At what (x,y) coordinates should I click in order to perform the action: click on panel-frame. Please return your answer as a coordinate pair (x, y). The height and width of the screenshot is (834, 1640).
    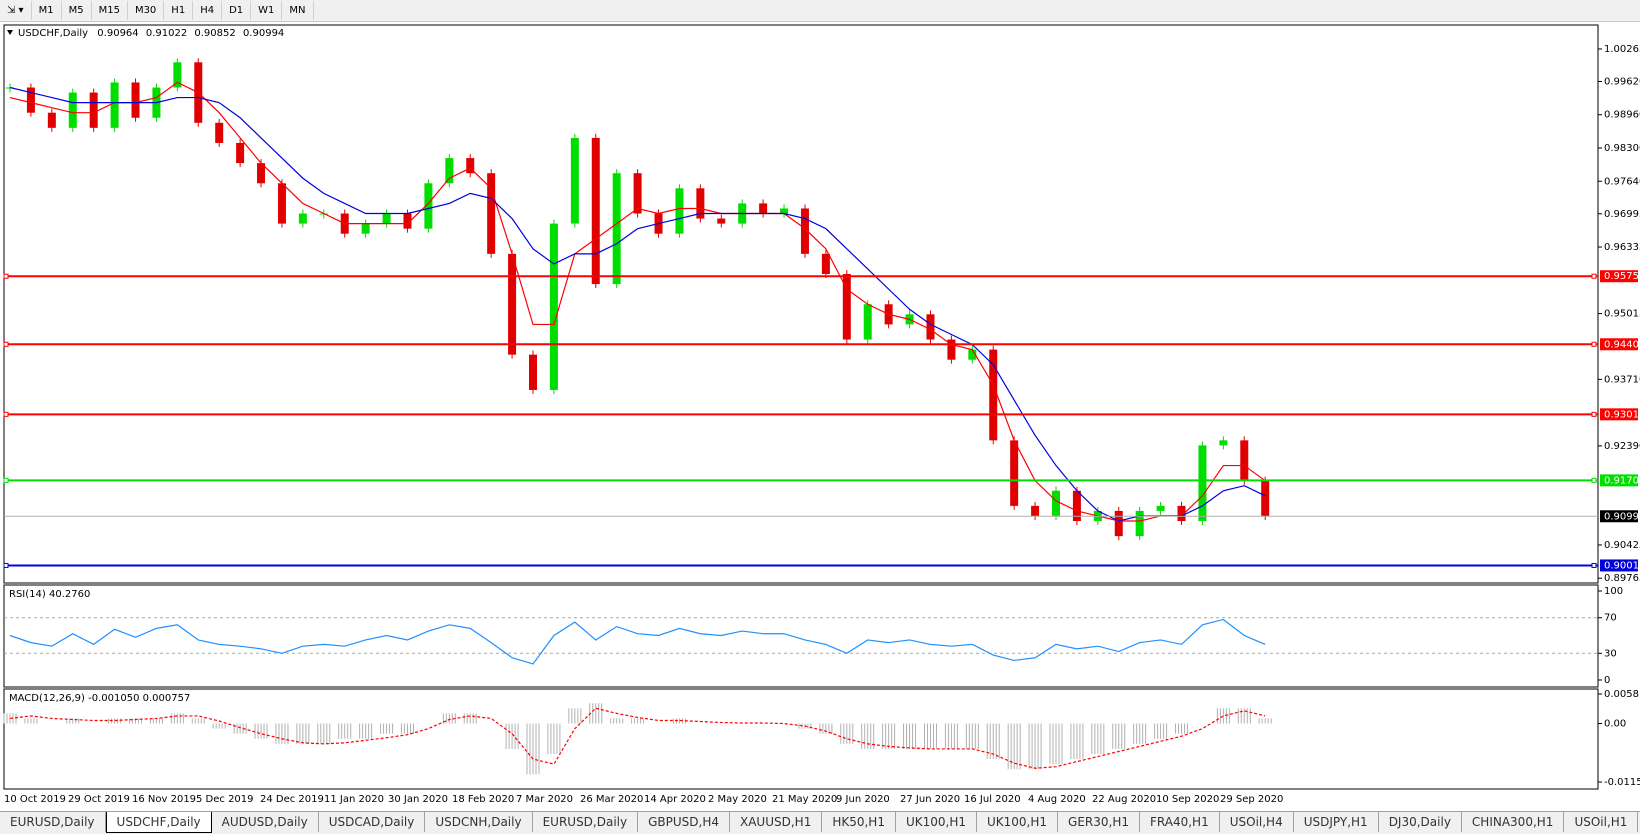
    Looking at the image, I should click on (801, 636).